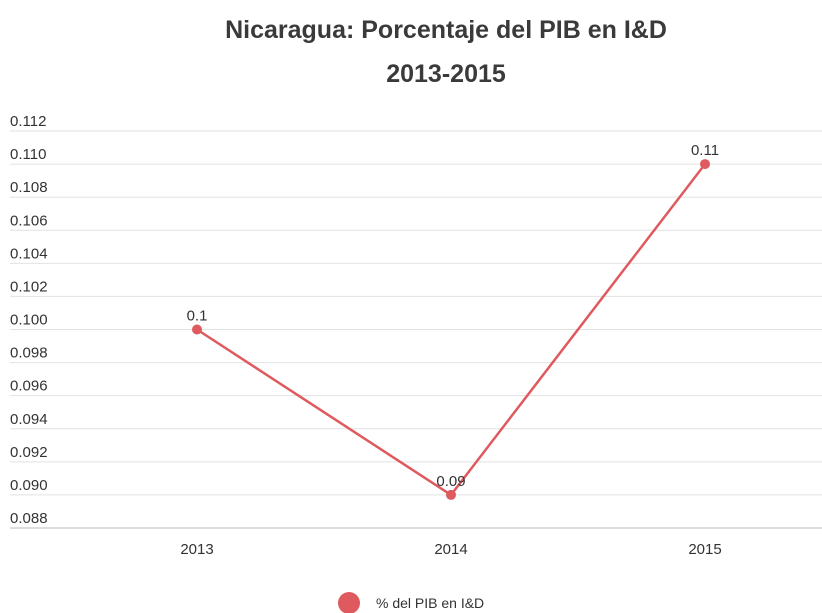 The height and width of the screenshot is (613, 822). I want to click on y-tick-label: 0.104, so click(29, 253).